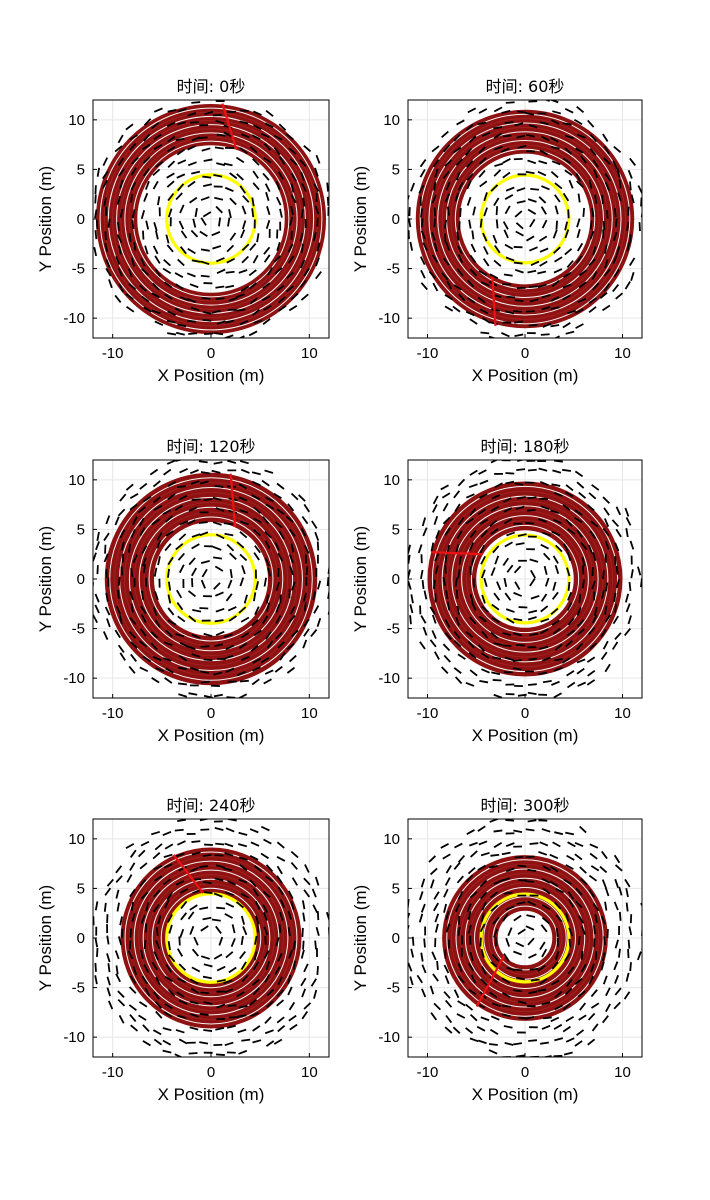 The height and width of the screenshot is (1200, 710). What do you see at coordinates (229, 126) in the screenshot?
I see `turn-marker` at bounding box center [229, 126].